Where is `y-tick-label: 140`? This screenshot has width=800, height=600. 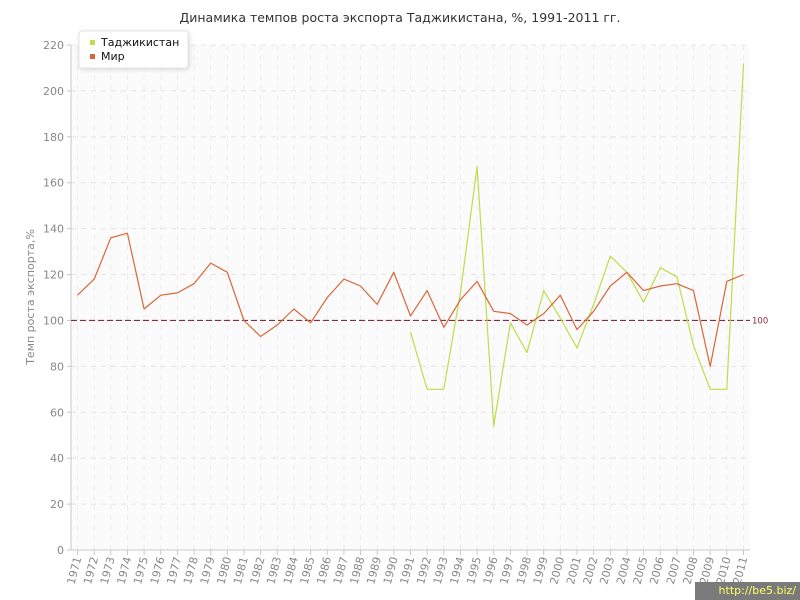 y-tick-label: 140 is located at coordinates (53, 229).